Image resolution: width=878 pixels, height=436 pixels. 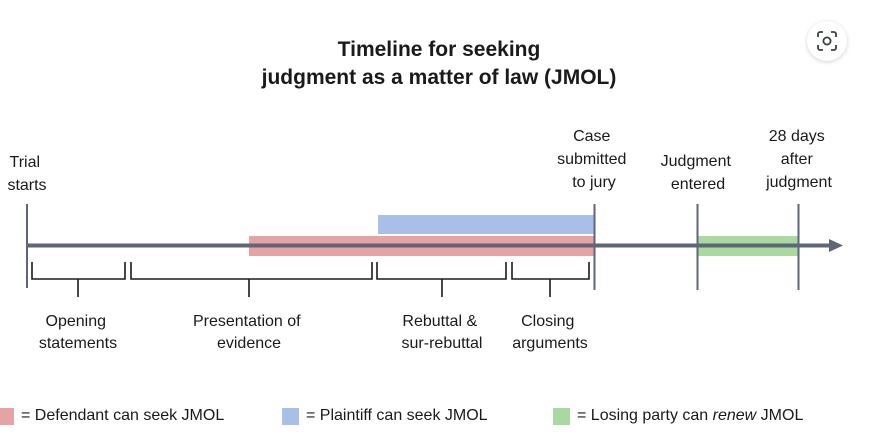 What do you see at coordinates (561, 416) in the screenshot?
I see `renew-swatch` at bounding box center [561, 416].